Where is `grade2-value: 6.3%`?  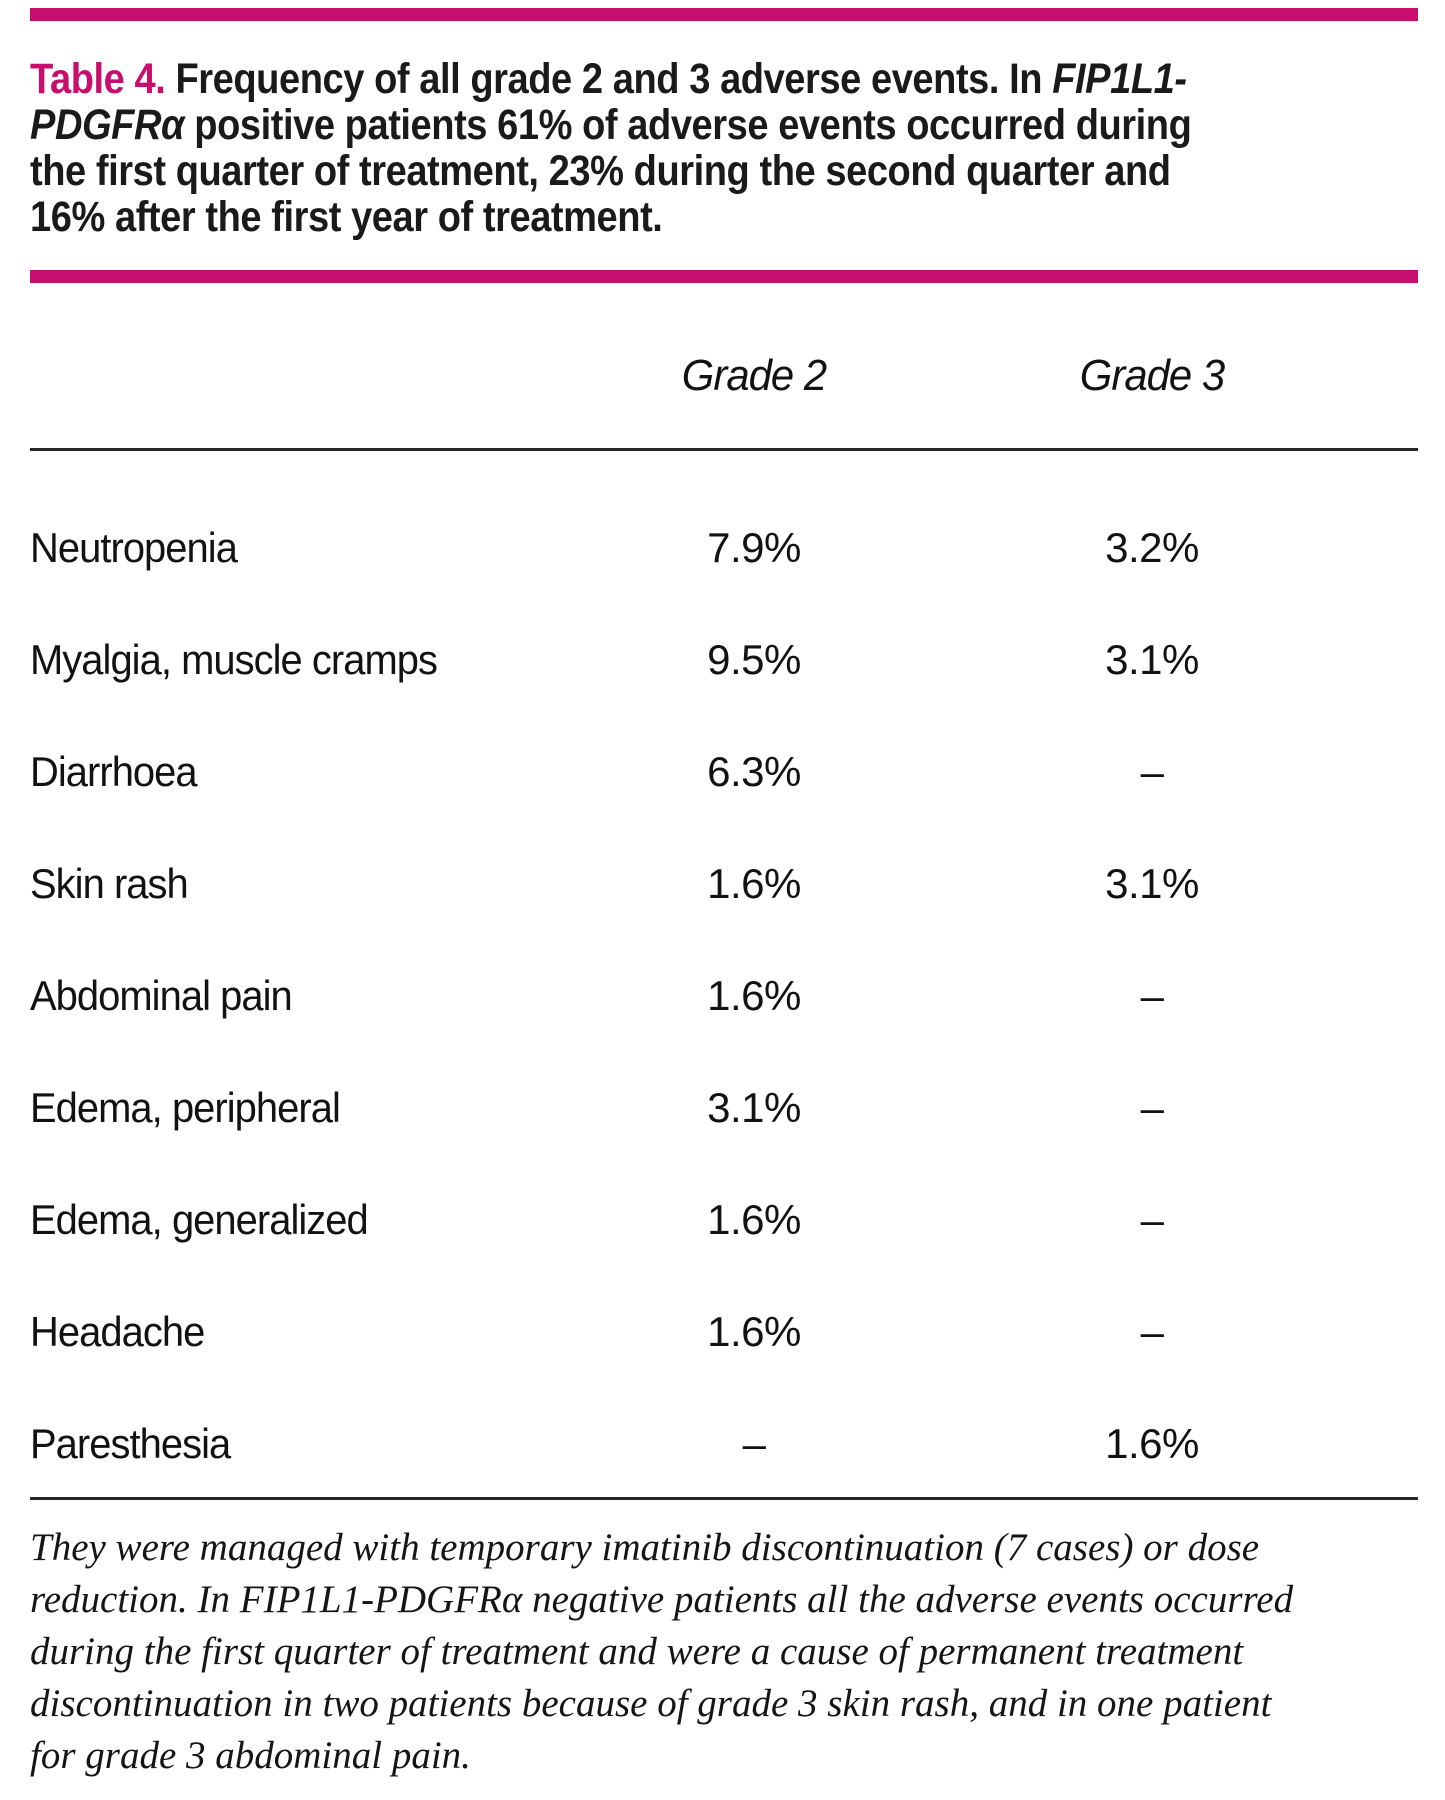
grade2-value: 6.3% is located at coordinates (754, 771).